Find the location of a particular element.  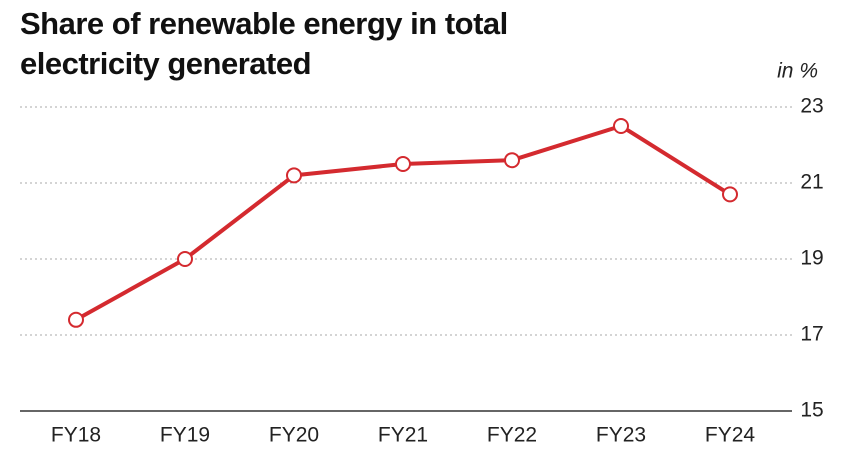

x-tick-label: FY23 is located at coordinates (621, 435).